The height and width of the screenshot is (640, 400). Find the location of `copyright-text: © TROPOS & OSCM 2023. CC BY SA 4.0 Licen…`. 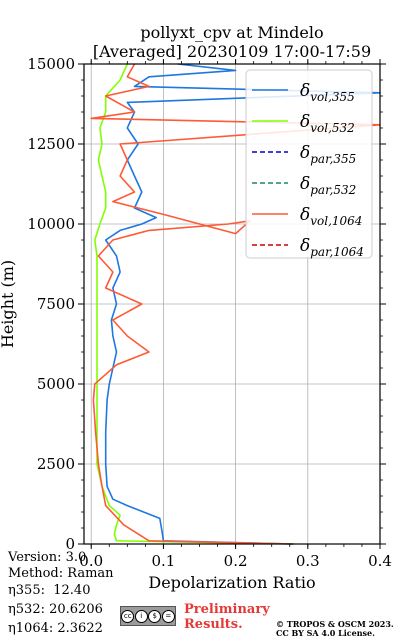

copyright-text: © TROPOS & OSCM 2023. CC BY SA 4.0 Licen… is located at coordinates (335, 628).